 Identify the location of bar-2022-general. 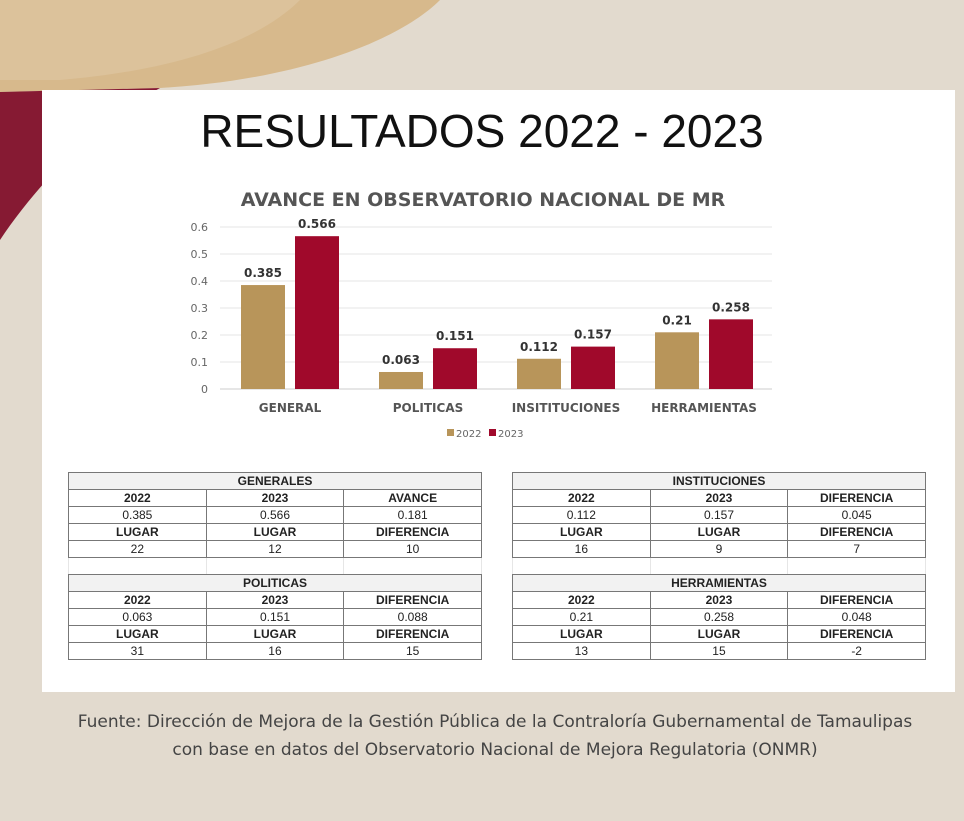
(263, 337).